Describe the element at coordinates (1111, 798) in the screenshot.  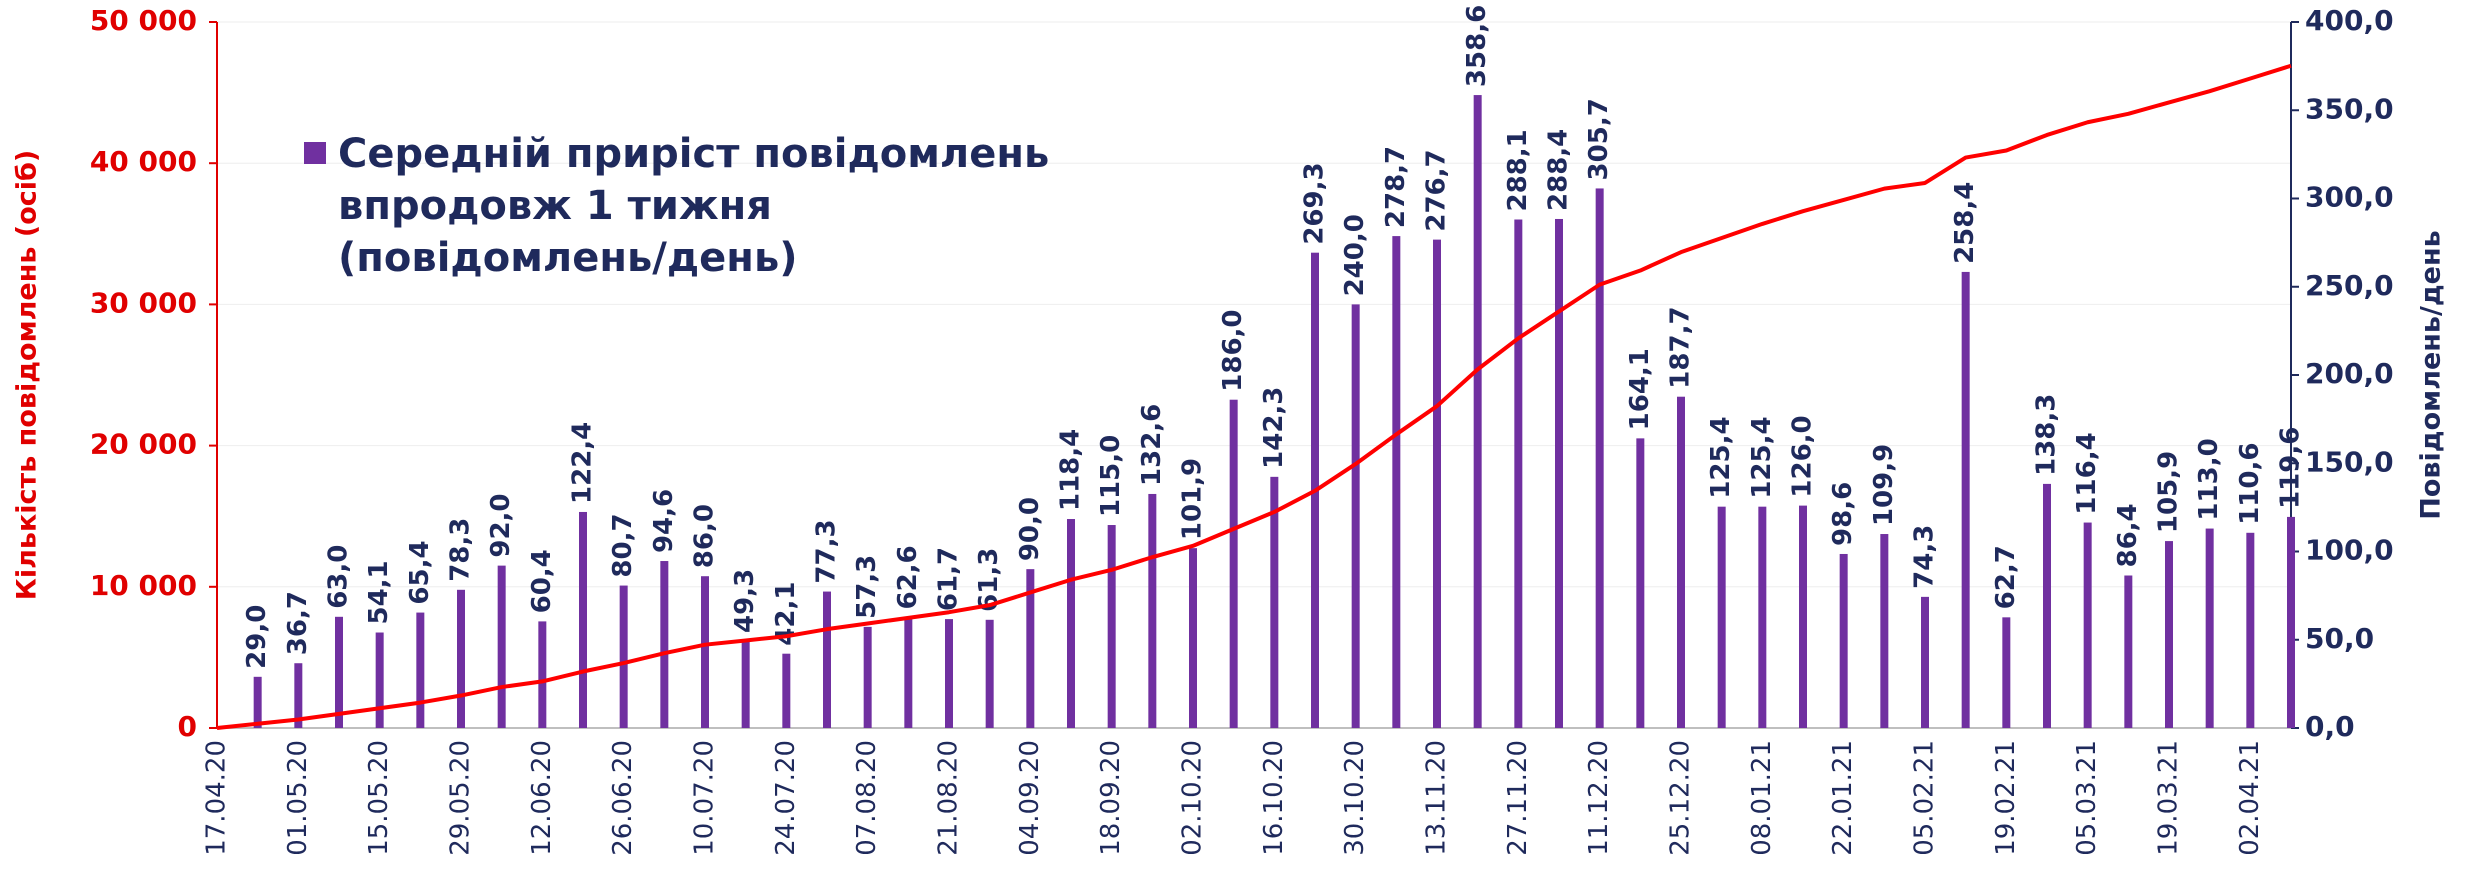
I see `x-tick-label: 18.09.20` at that location.